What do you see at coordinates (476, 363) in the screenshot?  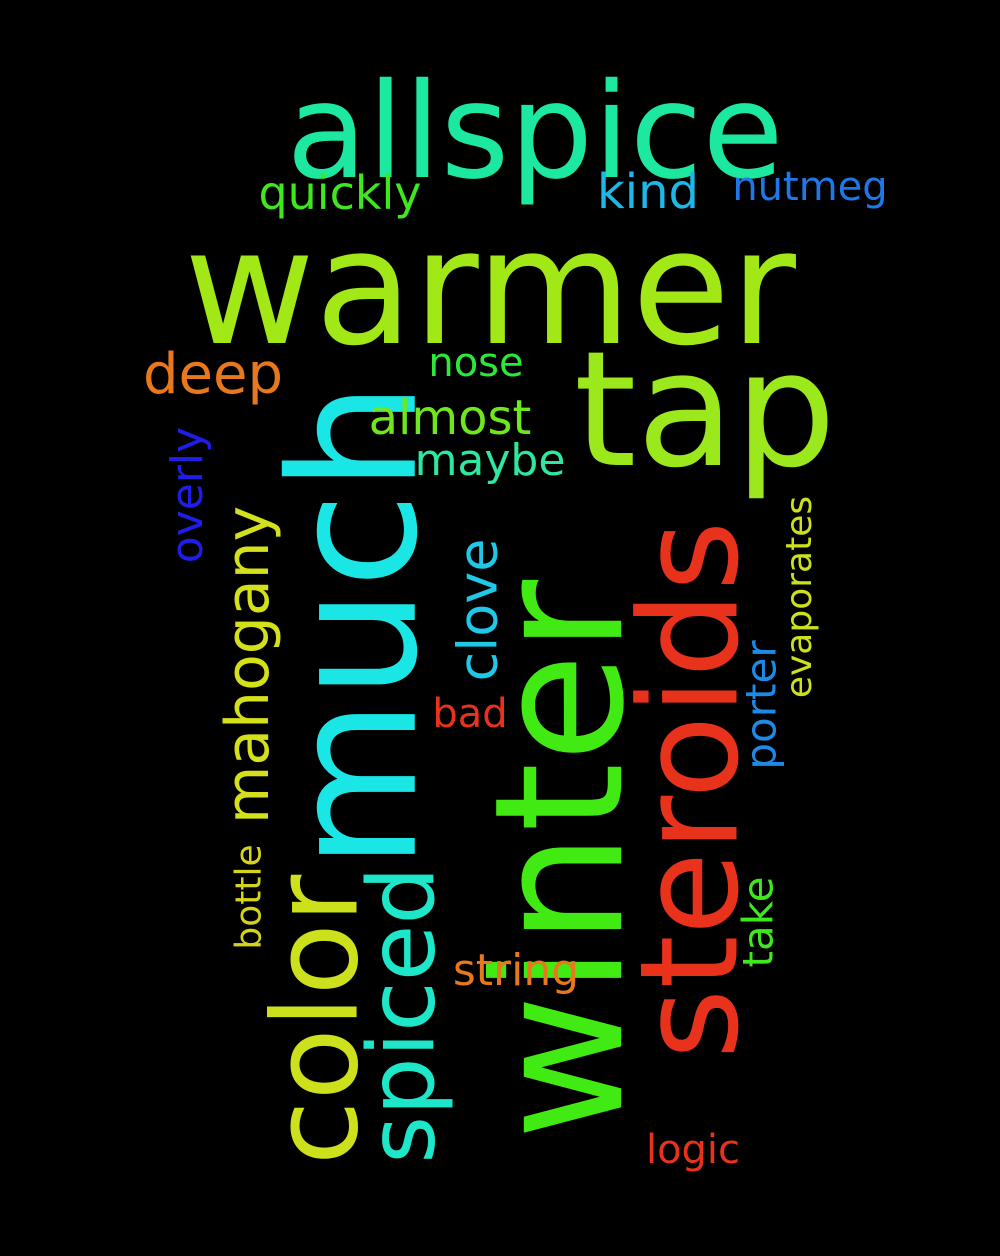 I see `word-nose: nose` at bounding box center [476, 363].